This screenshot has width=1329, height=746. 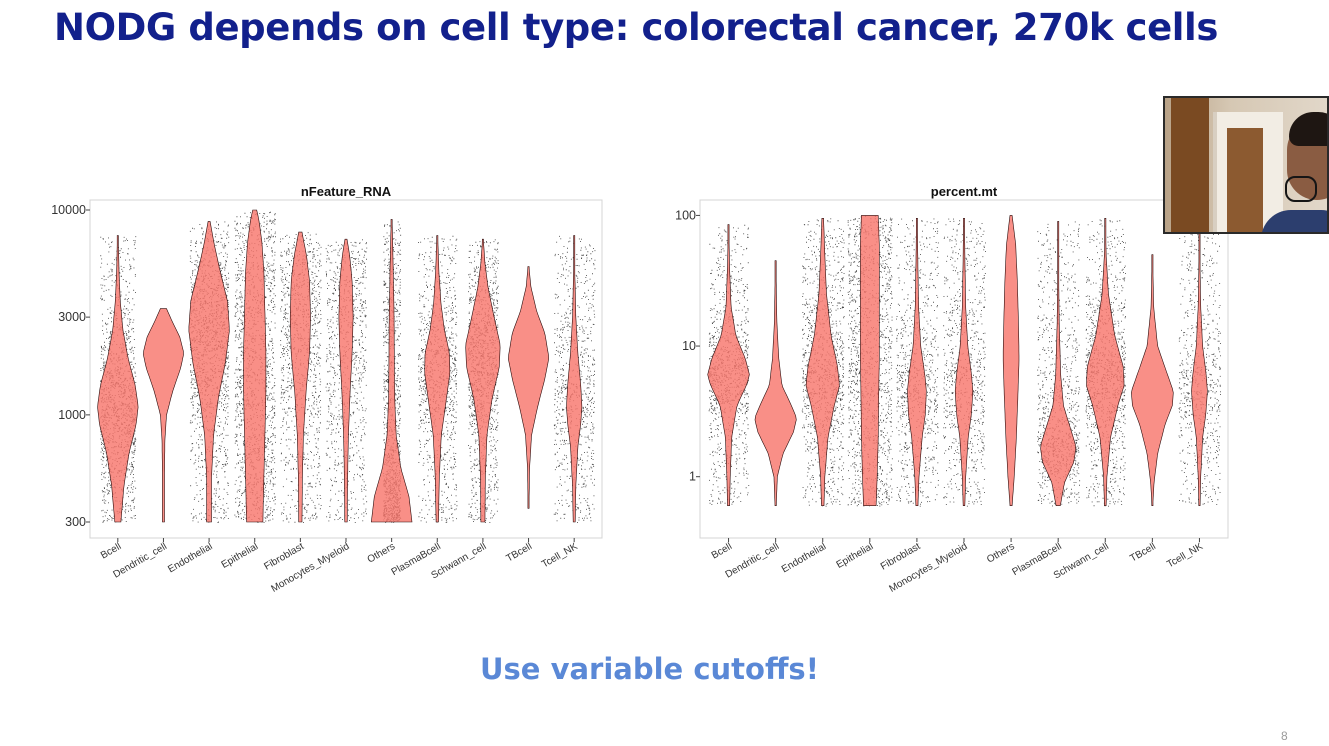 What do you see at coordinates (1245, 180) in the screenshot?
I see `webcam-inner-door` at bounding box center [1245, 180].